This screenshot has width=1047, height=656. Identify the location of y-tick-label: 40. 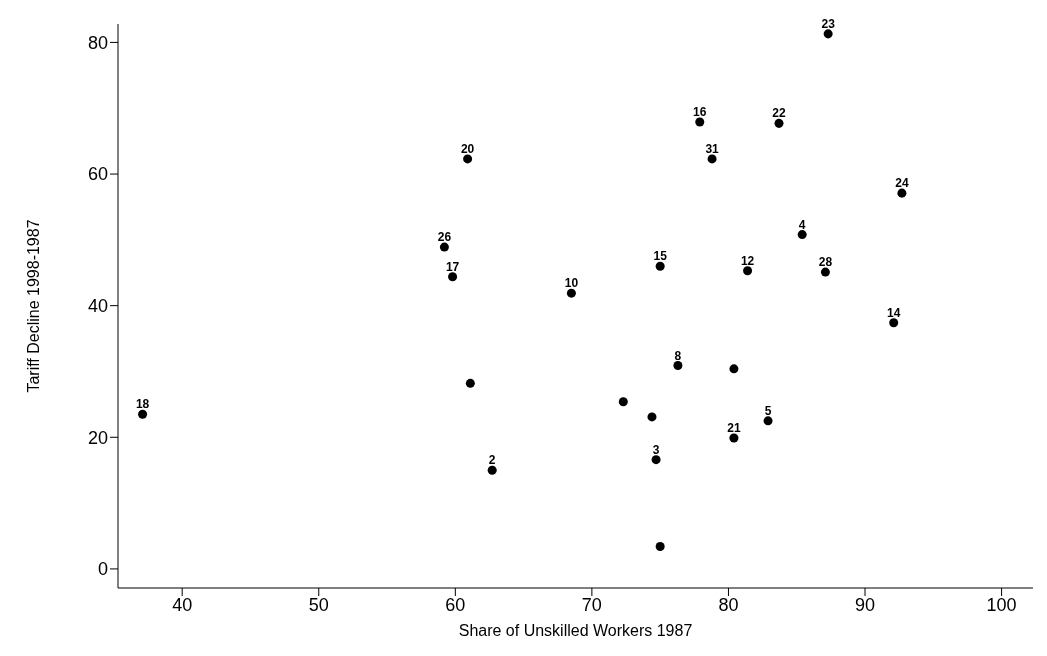
(97, 306).